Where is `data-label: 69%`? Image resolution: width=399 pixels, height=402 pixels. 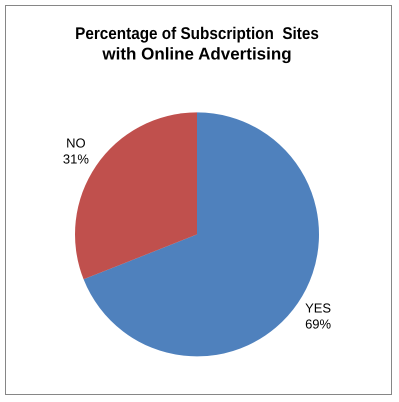
data-label: 69% is located at coordinates (318, 324).